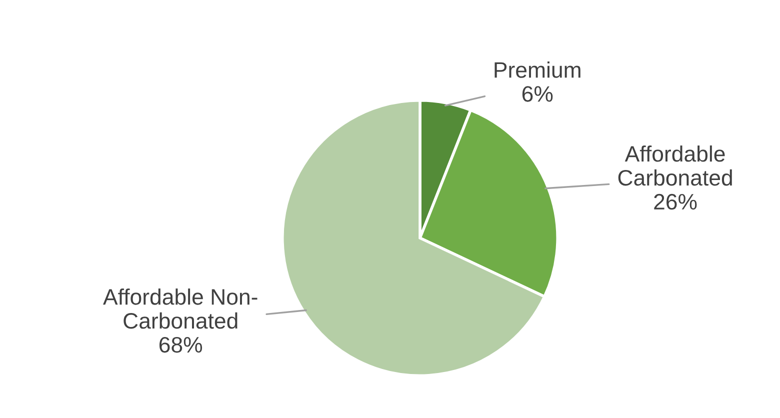 The width and height of the screenshot is (780, 418). What do you see at coordinates (675, 165) in the screenshot?
I see `slice-label: Affordable Carbonated` at bounding box center [675, 165].